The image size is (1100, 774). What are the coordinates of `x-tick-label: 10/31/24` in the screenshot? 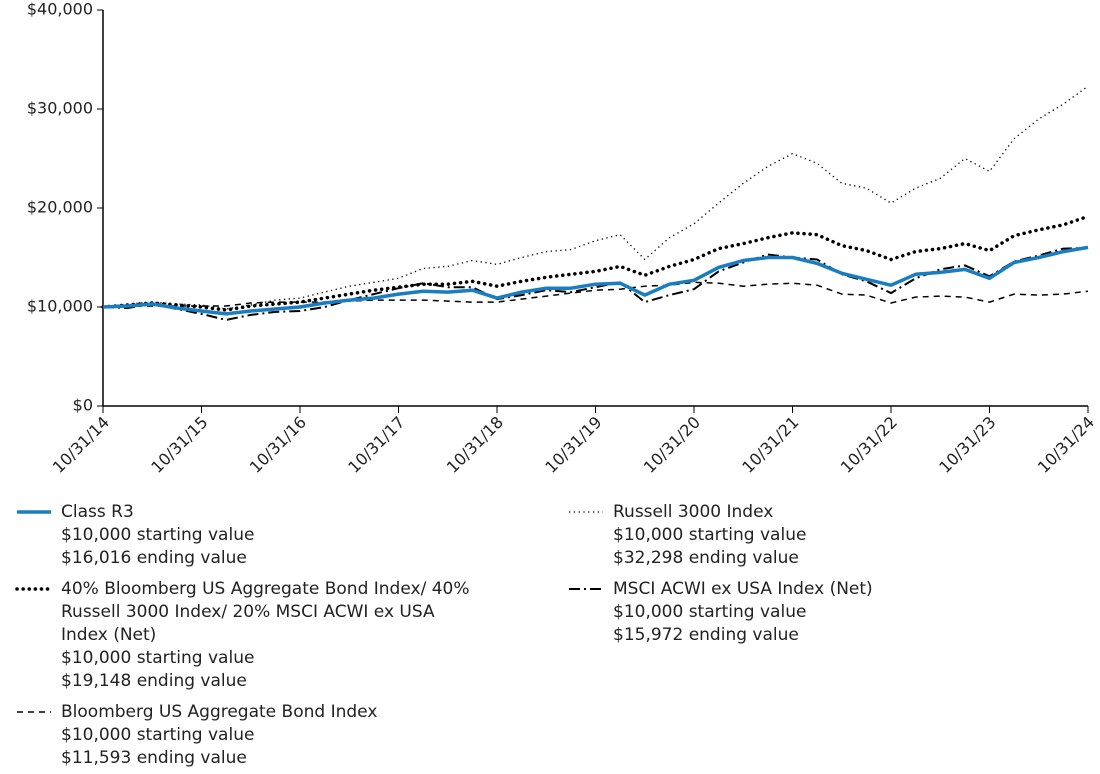 It's located at (1066, 445).